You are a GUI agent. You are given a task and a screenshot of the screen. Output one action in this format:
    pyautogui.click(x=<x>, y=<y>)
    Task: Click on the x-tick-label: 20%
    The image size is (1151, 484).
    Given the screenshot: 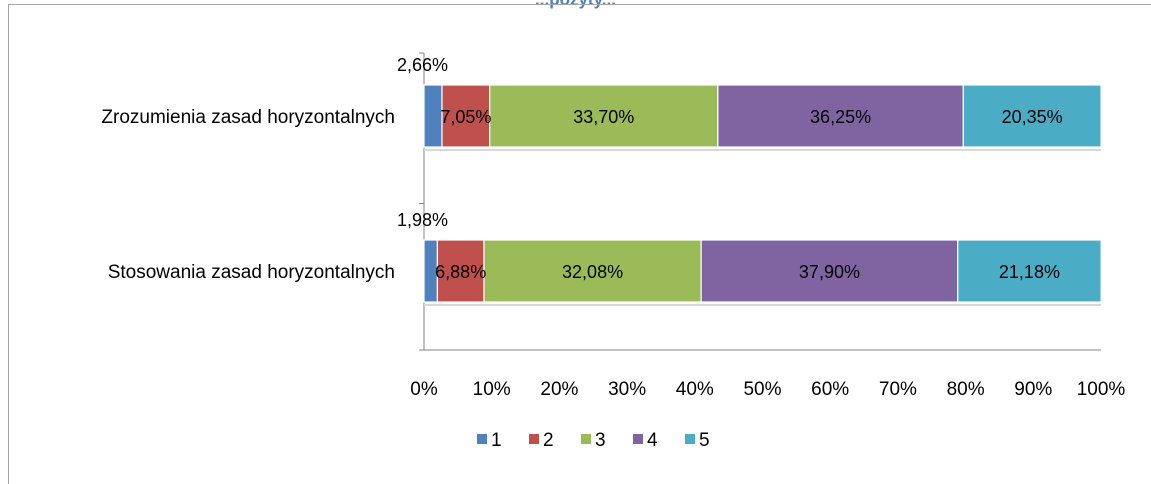 What is the action you would take?
    pyautogui.click(x=559, y=389)
    